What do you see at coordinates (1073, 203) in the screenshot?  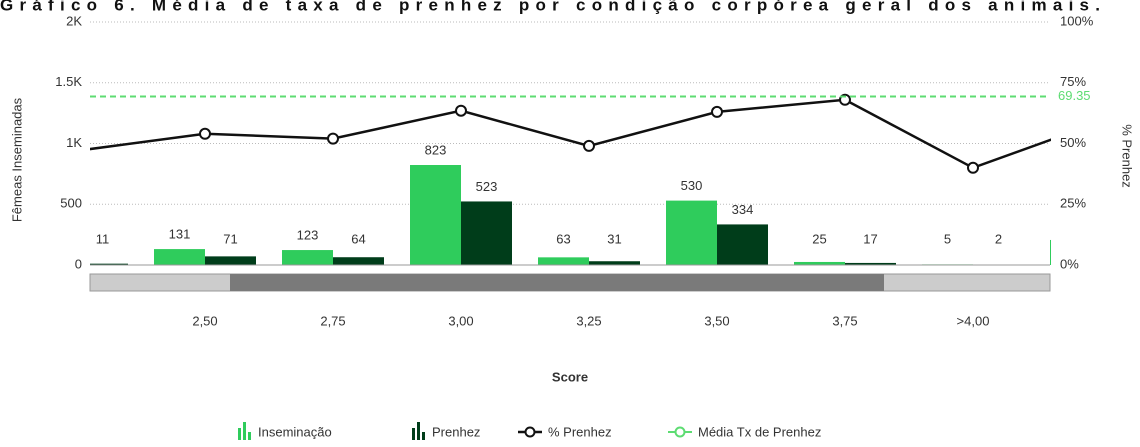 I see `y2-tick-label: 25%` at bounding box center [1073, 203].